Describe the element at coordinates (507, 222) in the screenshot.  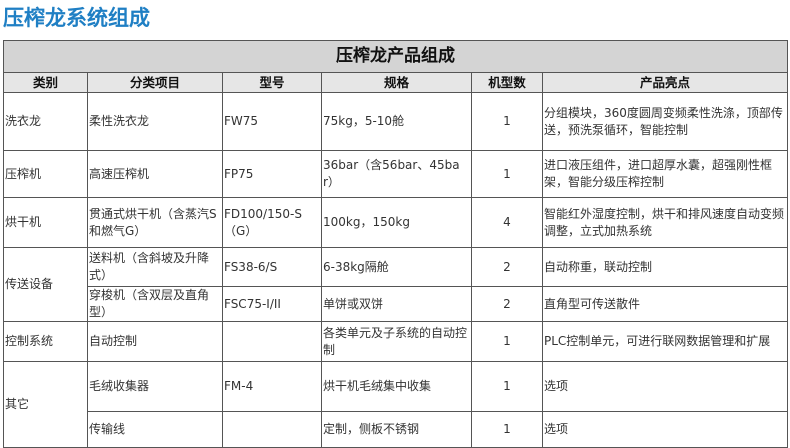
I see `cell-count: 4` at that location.